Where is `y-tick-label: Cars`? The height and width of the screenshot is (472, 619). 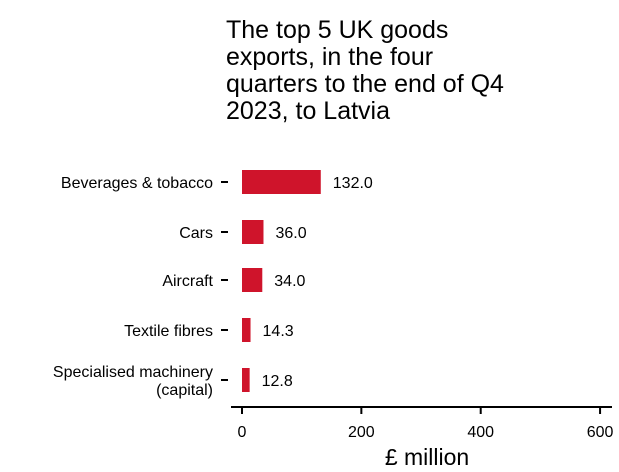
y-tick-label: Cars is located at coordinates (196, 233).